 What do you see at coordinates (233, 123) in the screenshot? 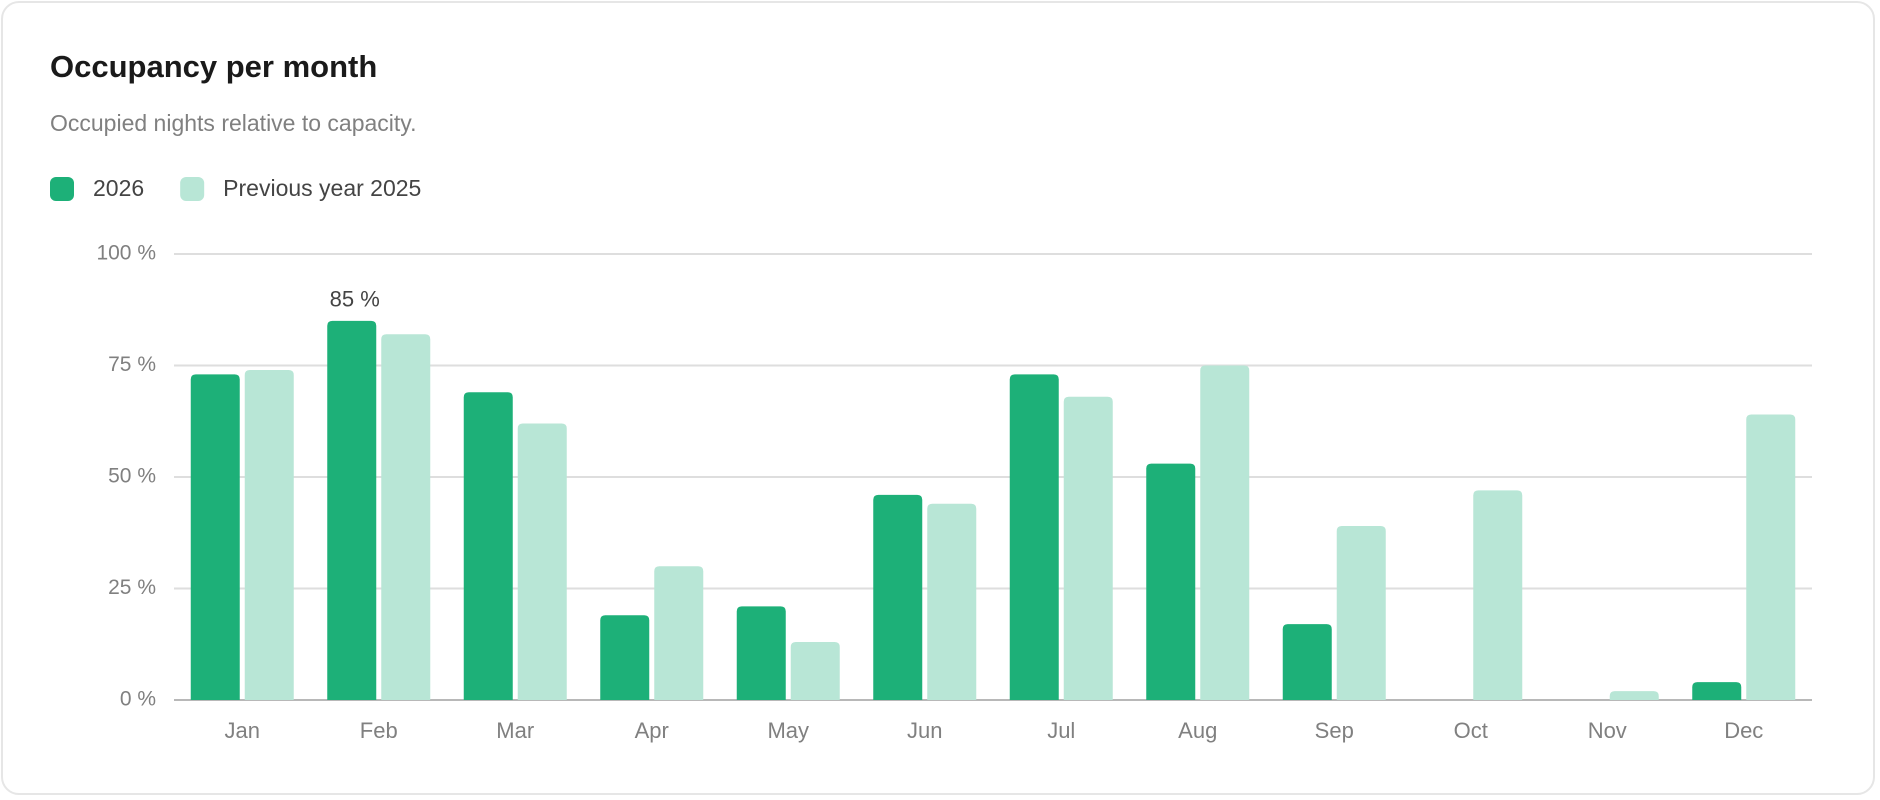
I see `chart-subtitle: Occupied nights relative to capacity.` at bounding box center [233, 123].